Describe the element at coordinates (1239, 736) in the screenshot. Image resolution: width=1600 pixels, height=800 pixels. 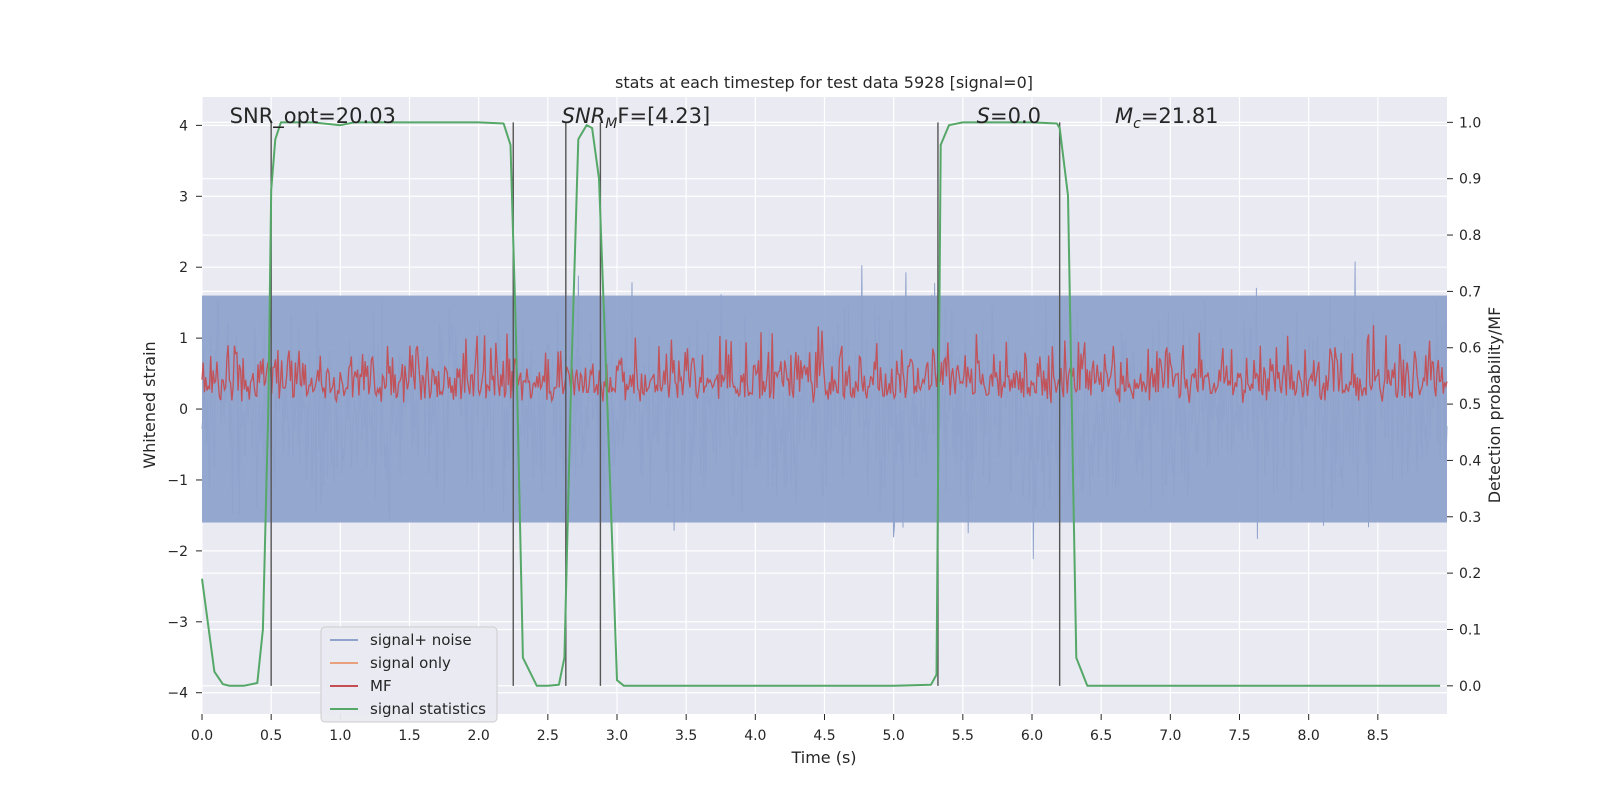
I see `x-tick-label: 7.5` at that location.